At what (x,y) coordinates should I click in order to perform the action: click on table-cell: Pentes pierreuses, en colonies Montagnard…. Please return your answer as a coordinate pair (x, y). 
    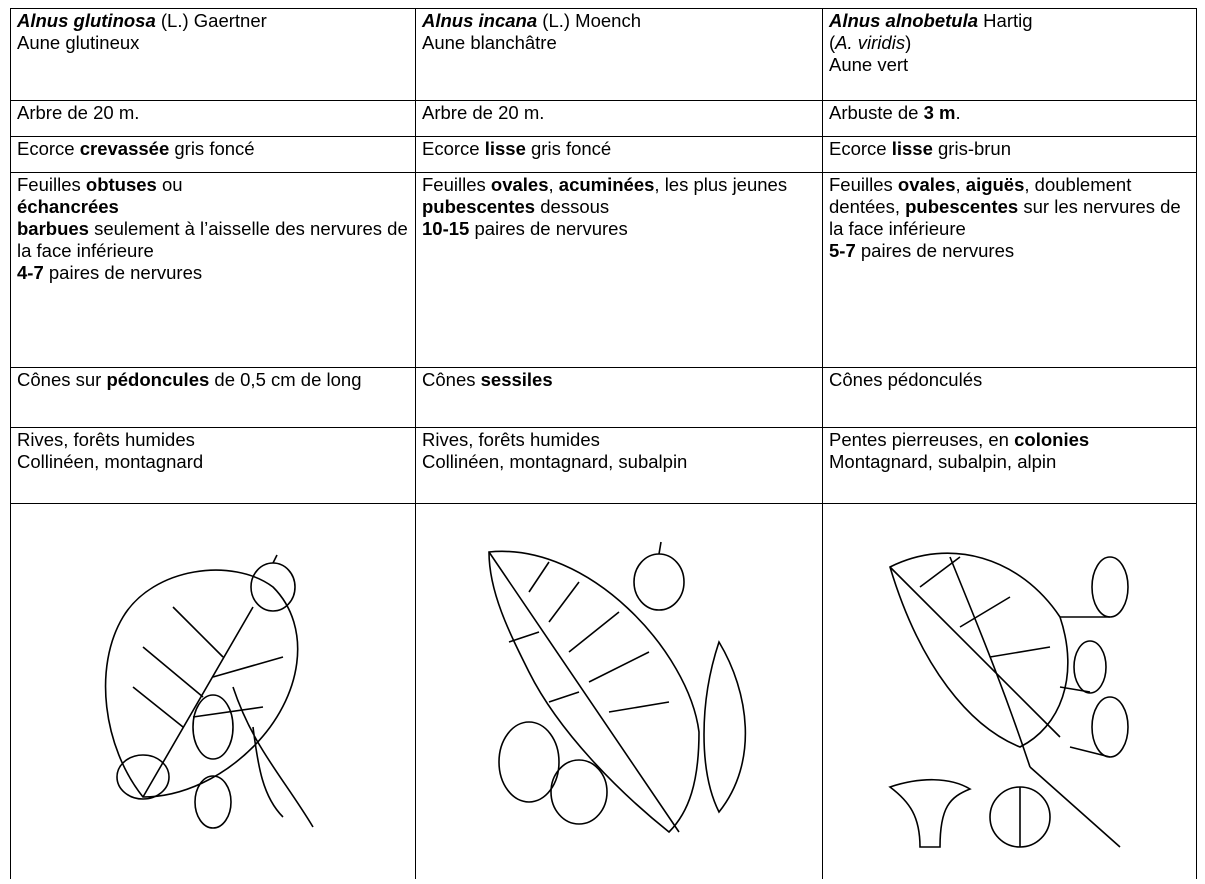
    Looking at the image, I should click on (1009, 465).